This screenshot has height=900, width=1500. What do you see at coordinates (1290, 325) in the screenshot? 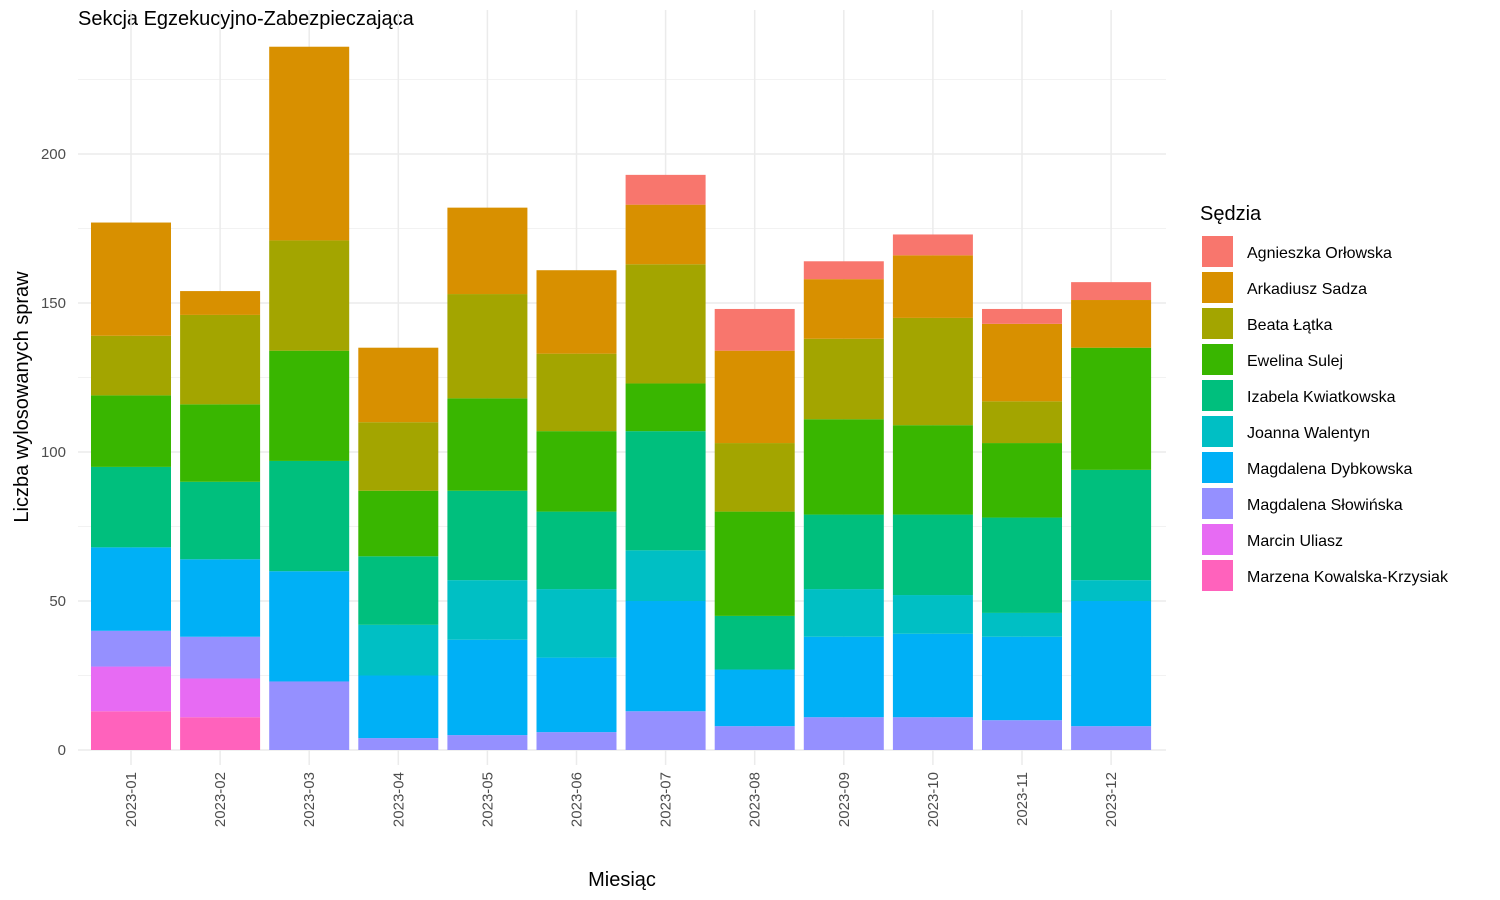
I see `legend-label: Beata Łątka` at bounding box center [1290, 325].